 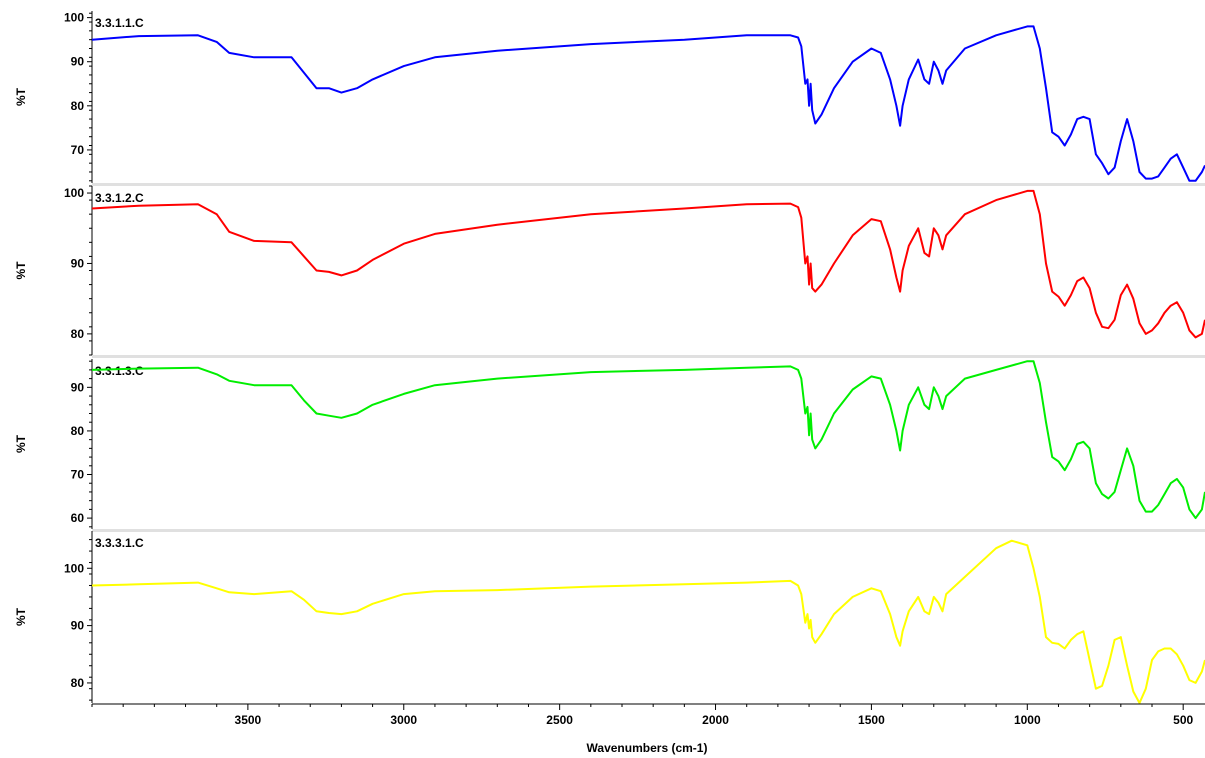 What do you see at coordinates (119, 198) in the screenshot?
I see `panel-title: 3.3.1.2.C` at bounding box center [119, 198].